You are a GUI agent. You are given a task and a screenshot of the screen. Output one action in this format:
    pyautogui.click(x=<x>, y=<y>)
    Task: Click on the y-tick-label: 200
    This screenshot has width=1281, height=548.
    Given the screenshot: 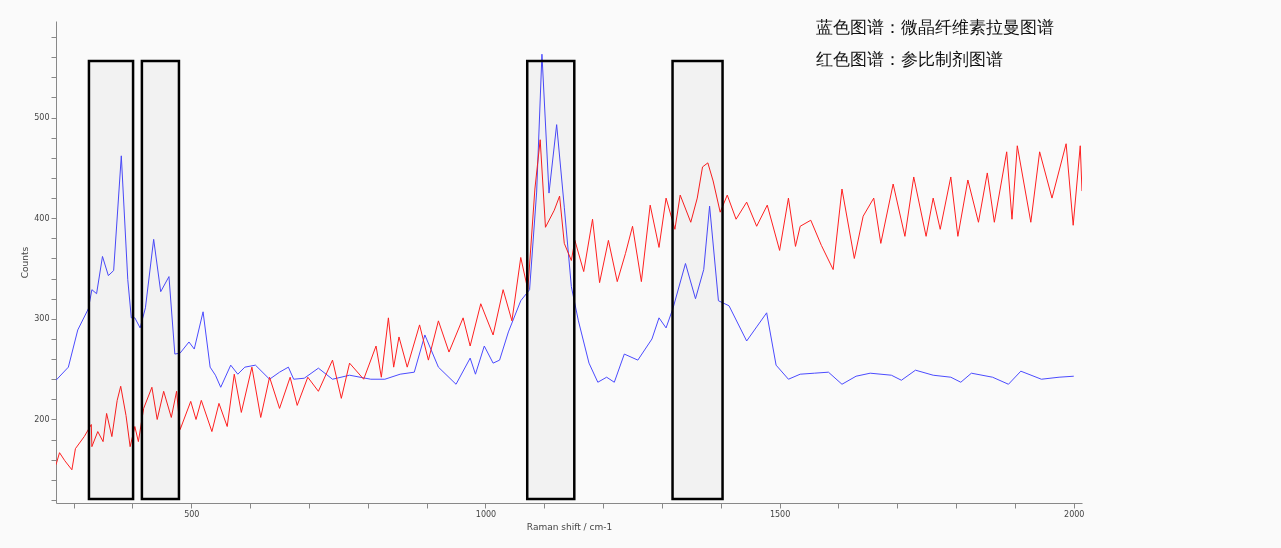 What is the action you would take?
    pyautogui.click(x=42, y=419)
    